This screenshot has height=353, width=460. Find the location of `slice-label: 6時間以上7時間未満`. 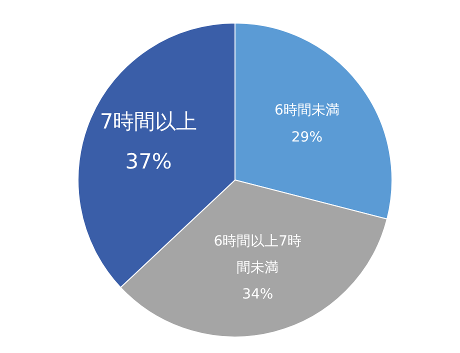

slice-label: 6時間以上7時間未満 is located at coordinates (258, 254).